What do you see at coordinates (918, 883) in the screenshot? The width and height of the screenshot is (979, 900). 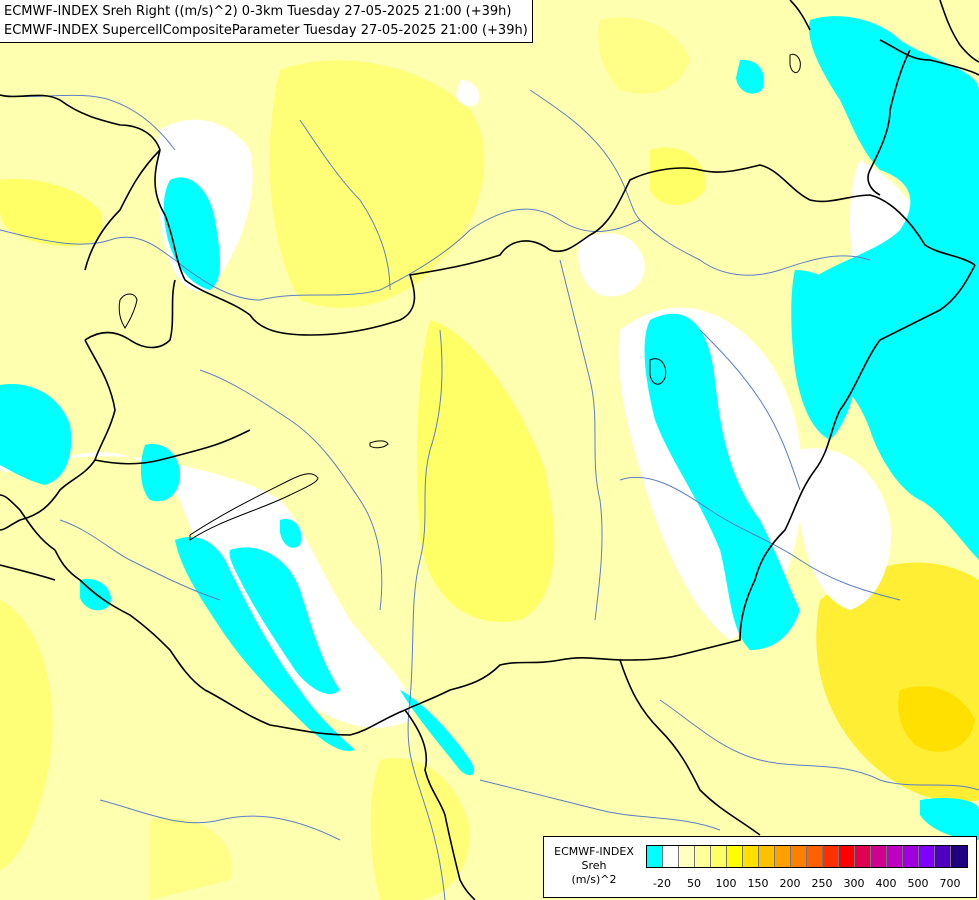 I see `legend-tick: 500` at bounding box center [918, 883].